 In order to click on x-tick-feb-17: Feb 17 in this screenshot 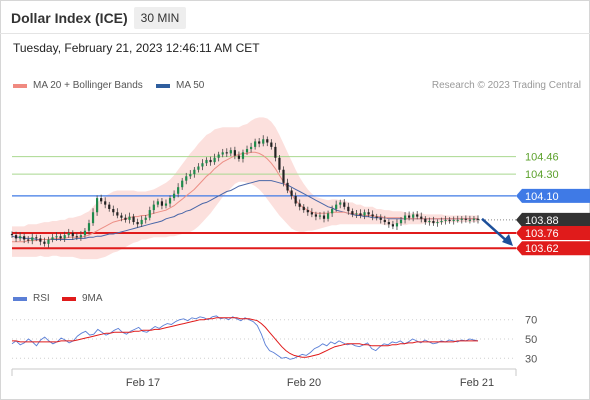, I will do `click(143, 383)`.